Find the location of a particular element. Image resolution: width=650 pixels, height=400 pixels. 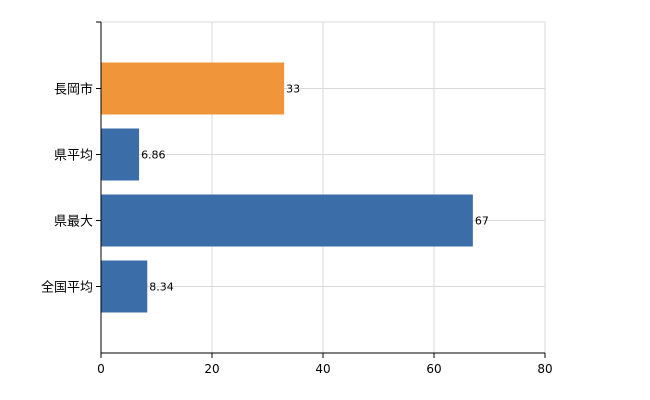

data-label: 33 is located at coordinates (293, 89).